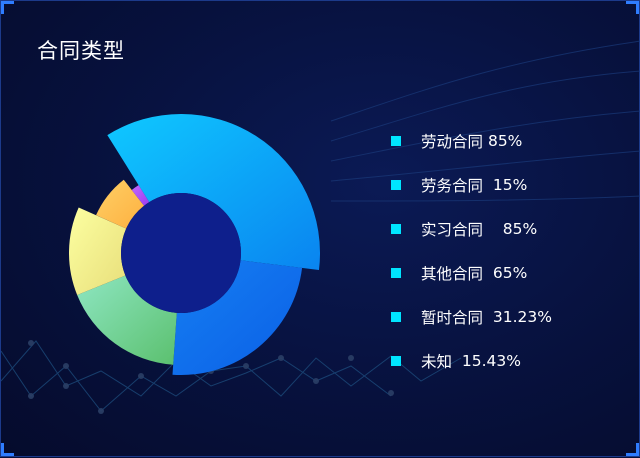 The width and height of the screenshot is (640, 458). What do you see at coordinates (181, 253) in the screenshot?
I see `center-hole` at bounding box center [181, 253].